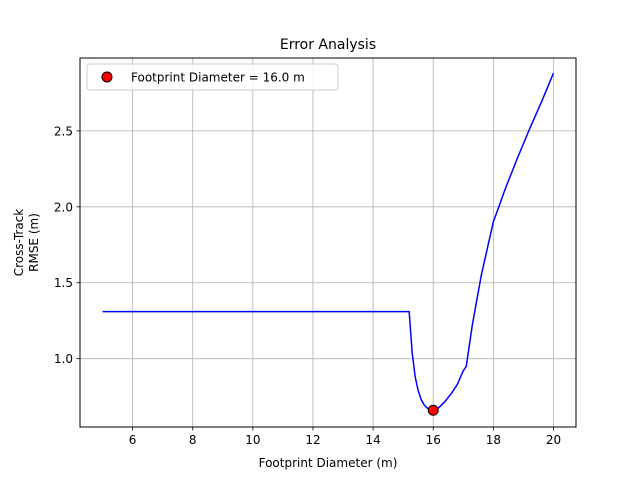 Image resolution: width=640 pixels, height=480 pixels. Describe the element at coordinates (372, 440) in the screenshot. I see `x-tick-label: 14` at that location.